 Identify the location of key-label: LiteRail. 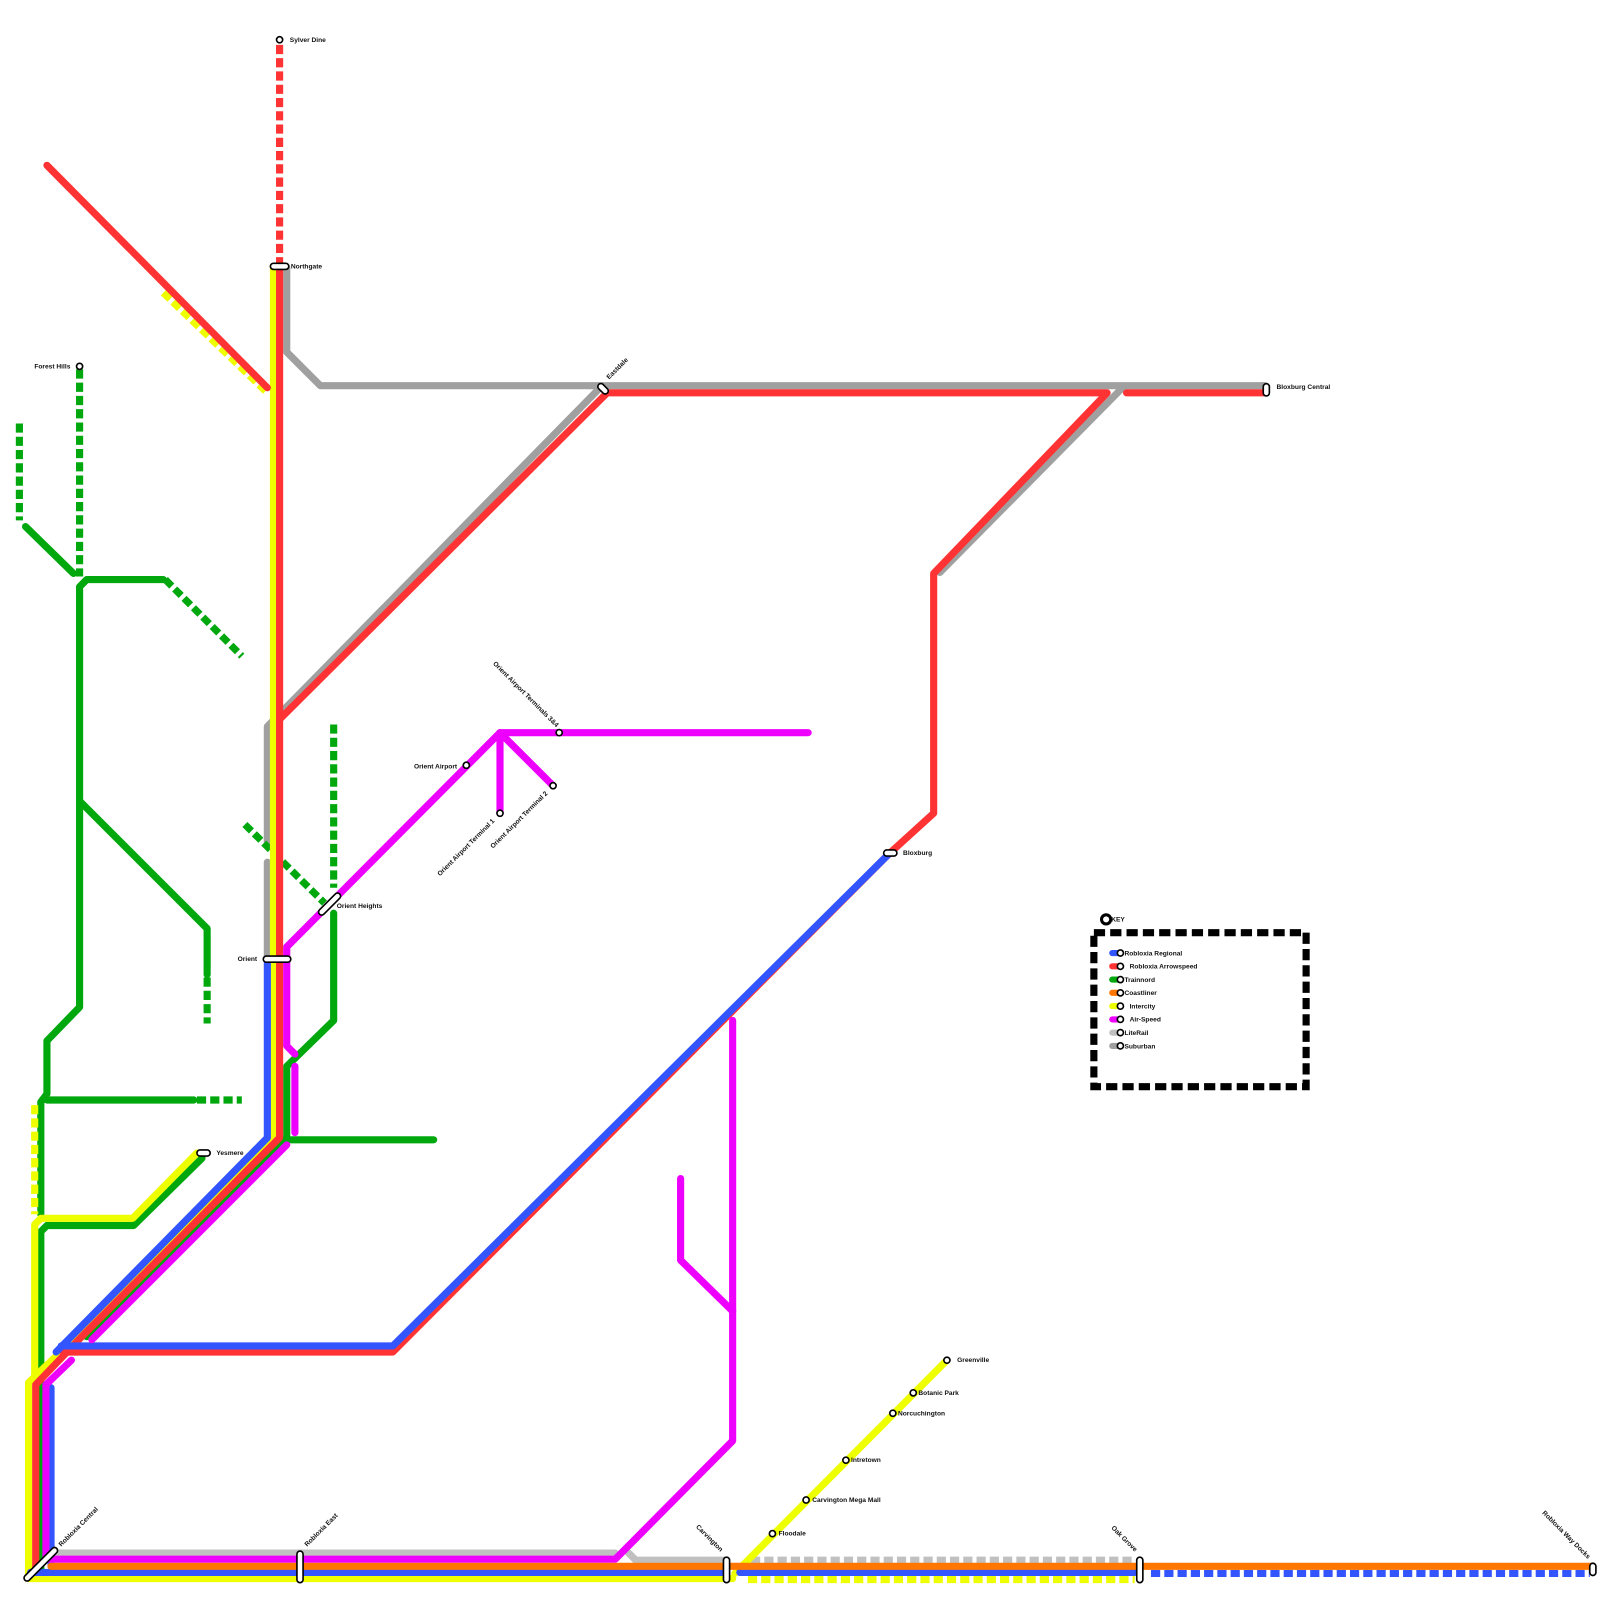
(1136, 1033).